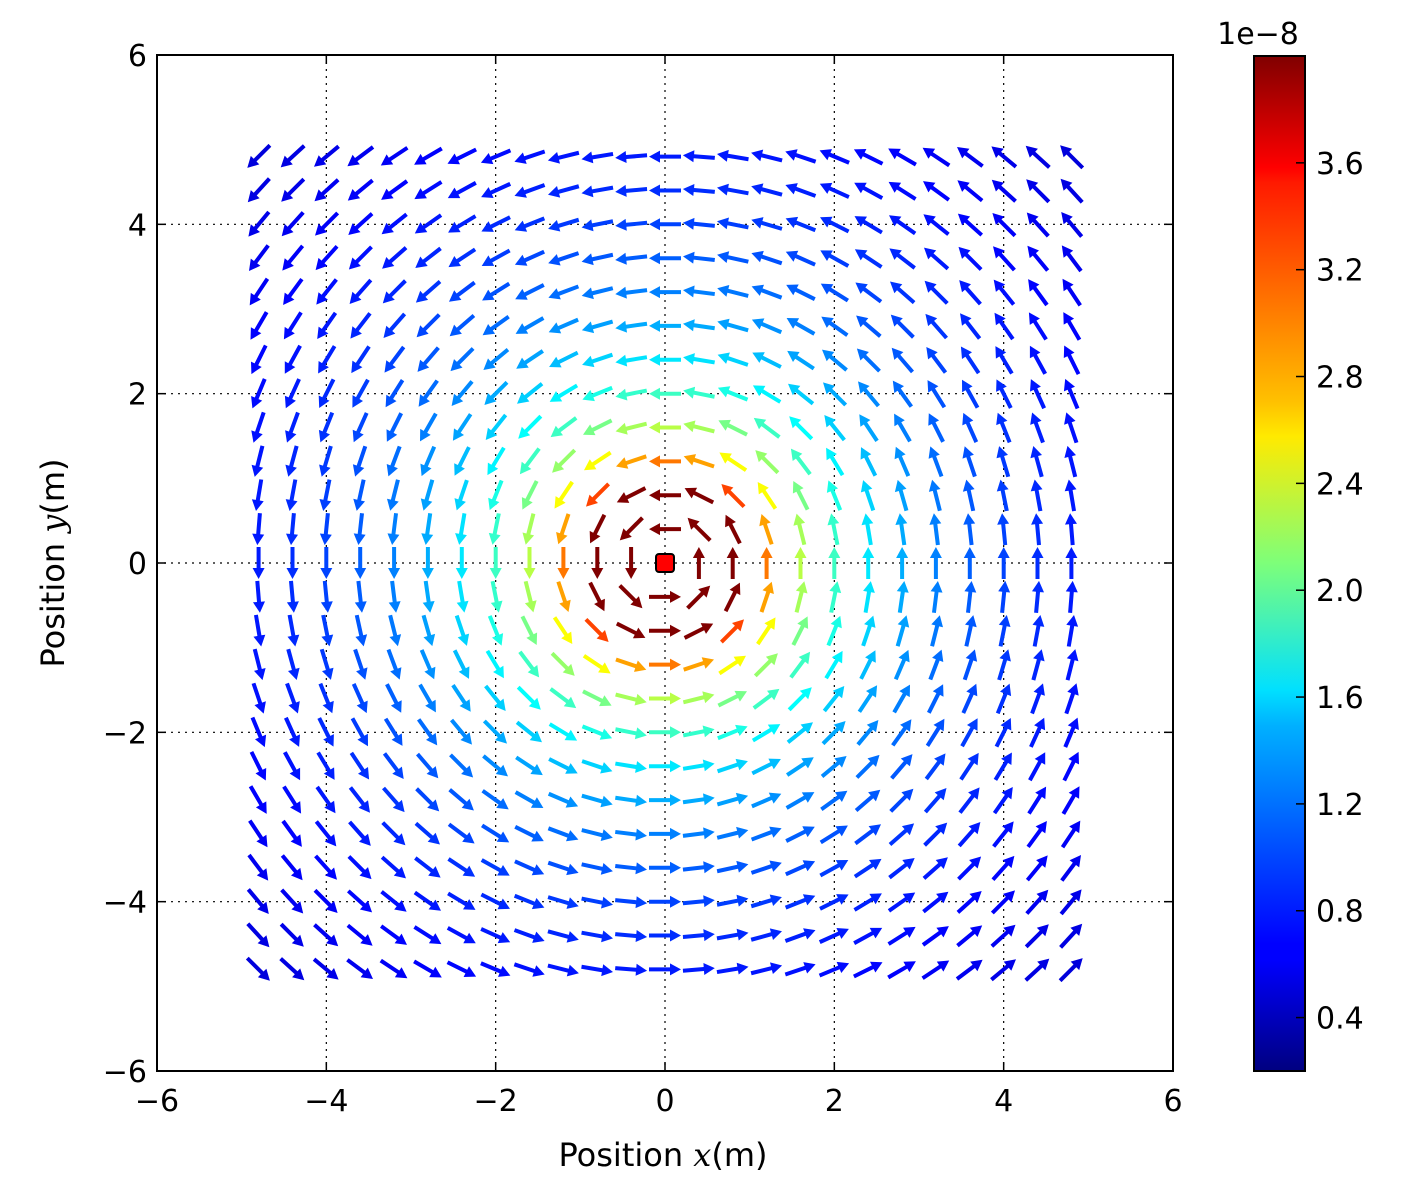 The width and height of the screenshot is (1416, 1194). Describe the element at coordinates (125, 1072) in the screenshot. I see `y-tick-label: −6` at that location.